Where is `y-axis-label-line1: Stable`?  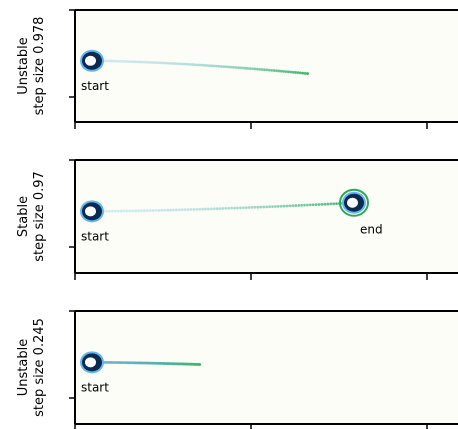
y-axis-label-line1: Stable is located at coordinates (23, 216).